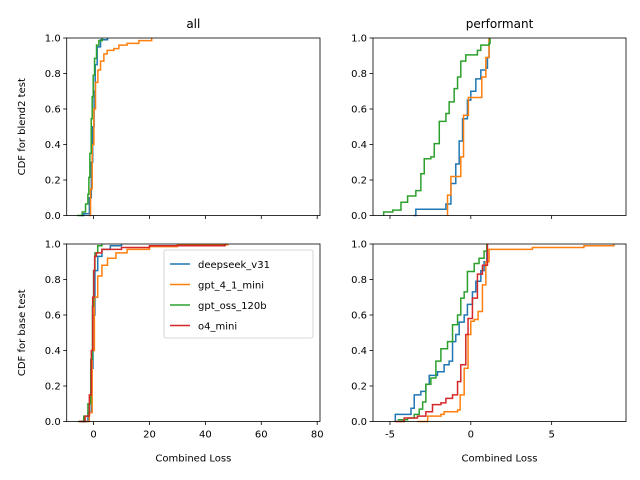 This screenshot has width=640, height=480. What do you see at coordinates (193, 24) in the screenshot?
I see `column-title: all` at bounding box center [193, 24].